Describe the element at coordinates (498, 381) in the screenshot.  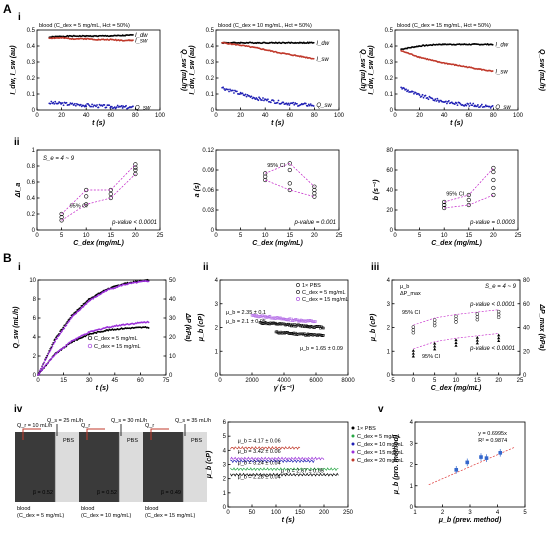
I see `Biii-x-tick-label: 20` at that location.